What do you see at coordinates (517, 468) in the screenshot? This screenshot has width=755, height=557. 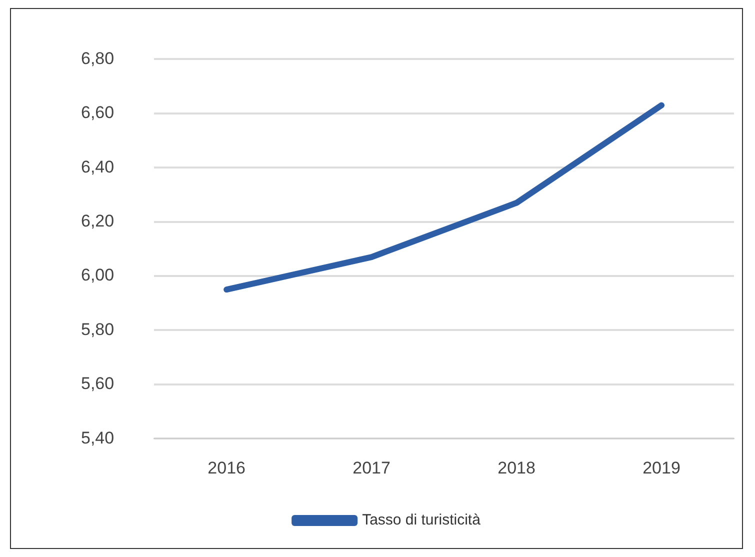 I see `x-tick-label: 2018` at bounding box center [517, 468].